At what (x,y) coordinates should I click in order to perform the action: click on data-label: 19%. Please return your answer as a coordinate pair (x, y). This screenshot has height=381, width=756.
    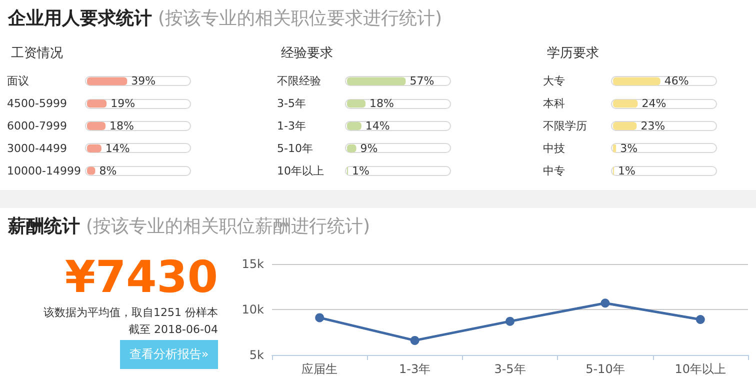
    Looking at the image, I should click on (123, 103).